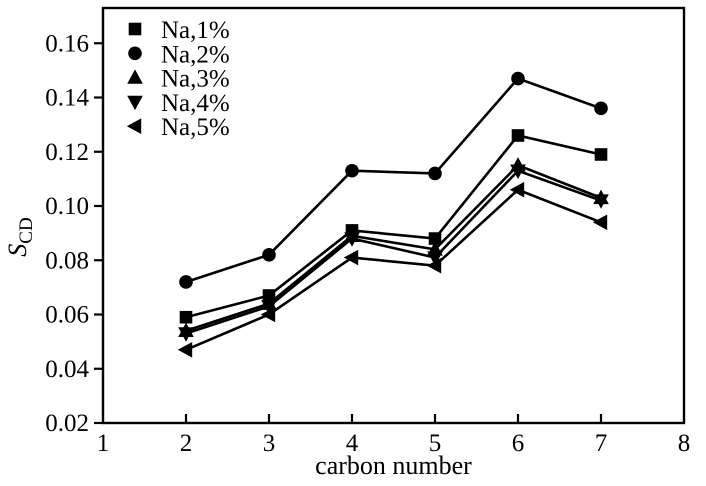 This screenshot has height=486, width=706. I want to click on legend-label: Na,3%, so click(195, 79).